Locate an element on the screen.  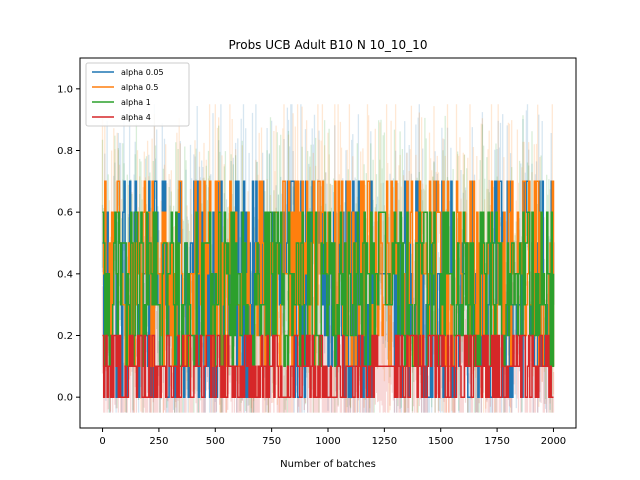
x-tick-label: 1000 is located at coordinates (327, 441).